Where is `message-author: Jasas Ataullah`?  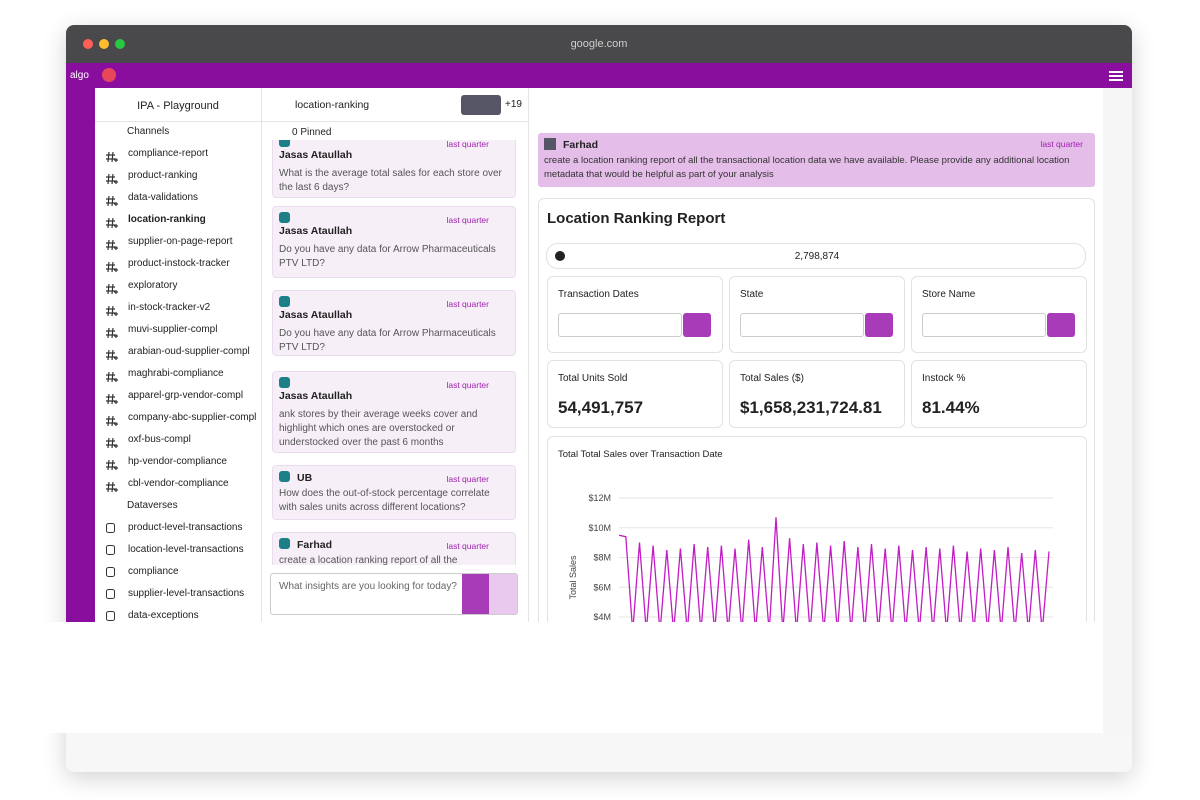 message-author: Jasas Ataullah is located at coordinates (316, 315).